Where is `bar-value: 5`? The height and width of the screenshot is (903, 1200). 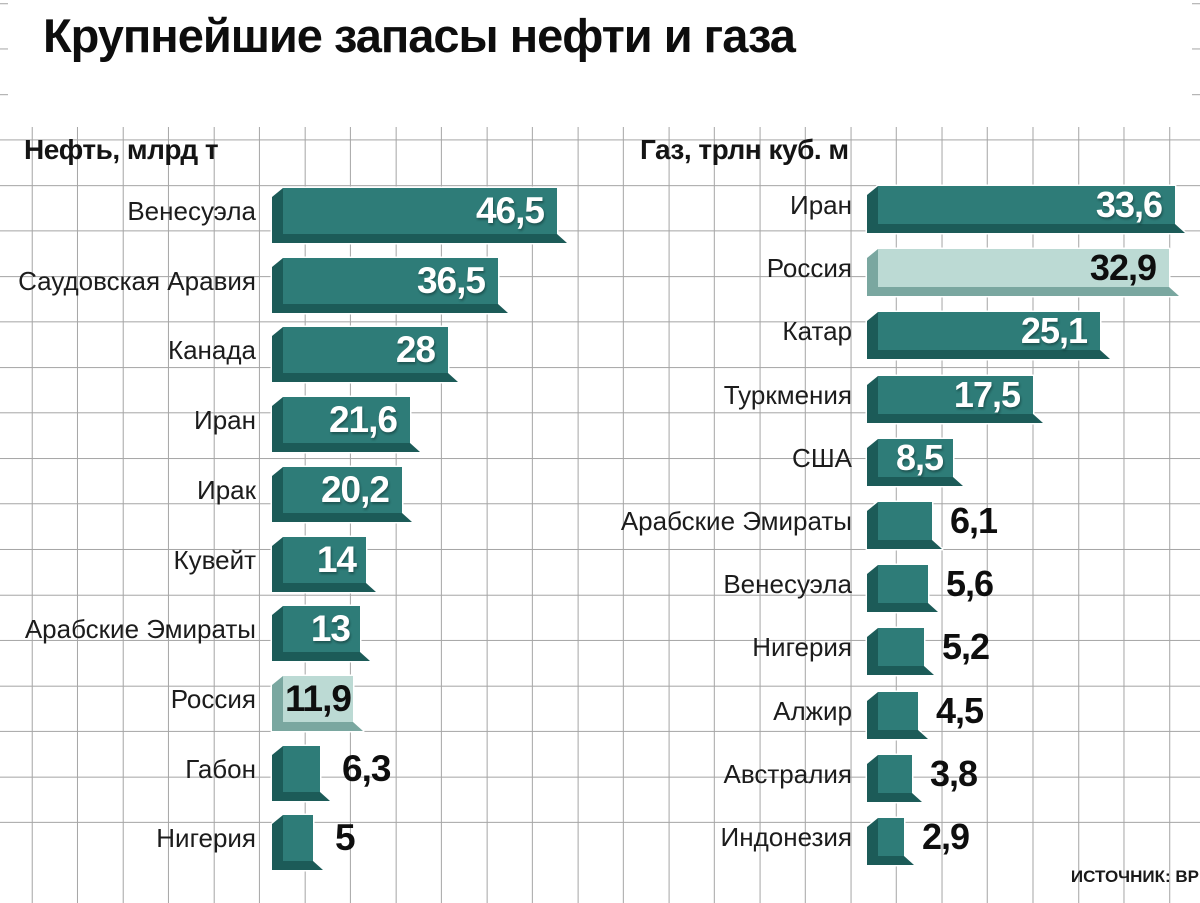
bar-value: 5 is located at coordinates (345, 837).